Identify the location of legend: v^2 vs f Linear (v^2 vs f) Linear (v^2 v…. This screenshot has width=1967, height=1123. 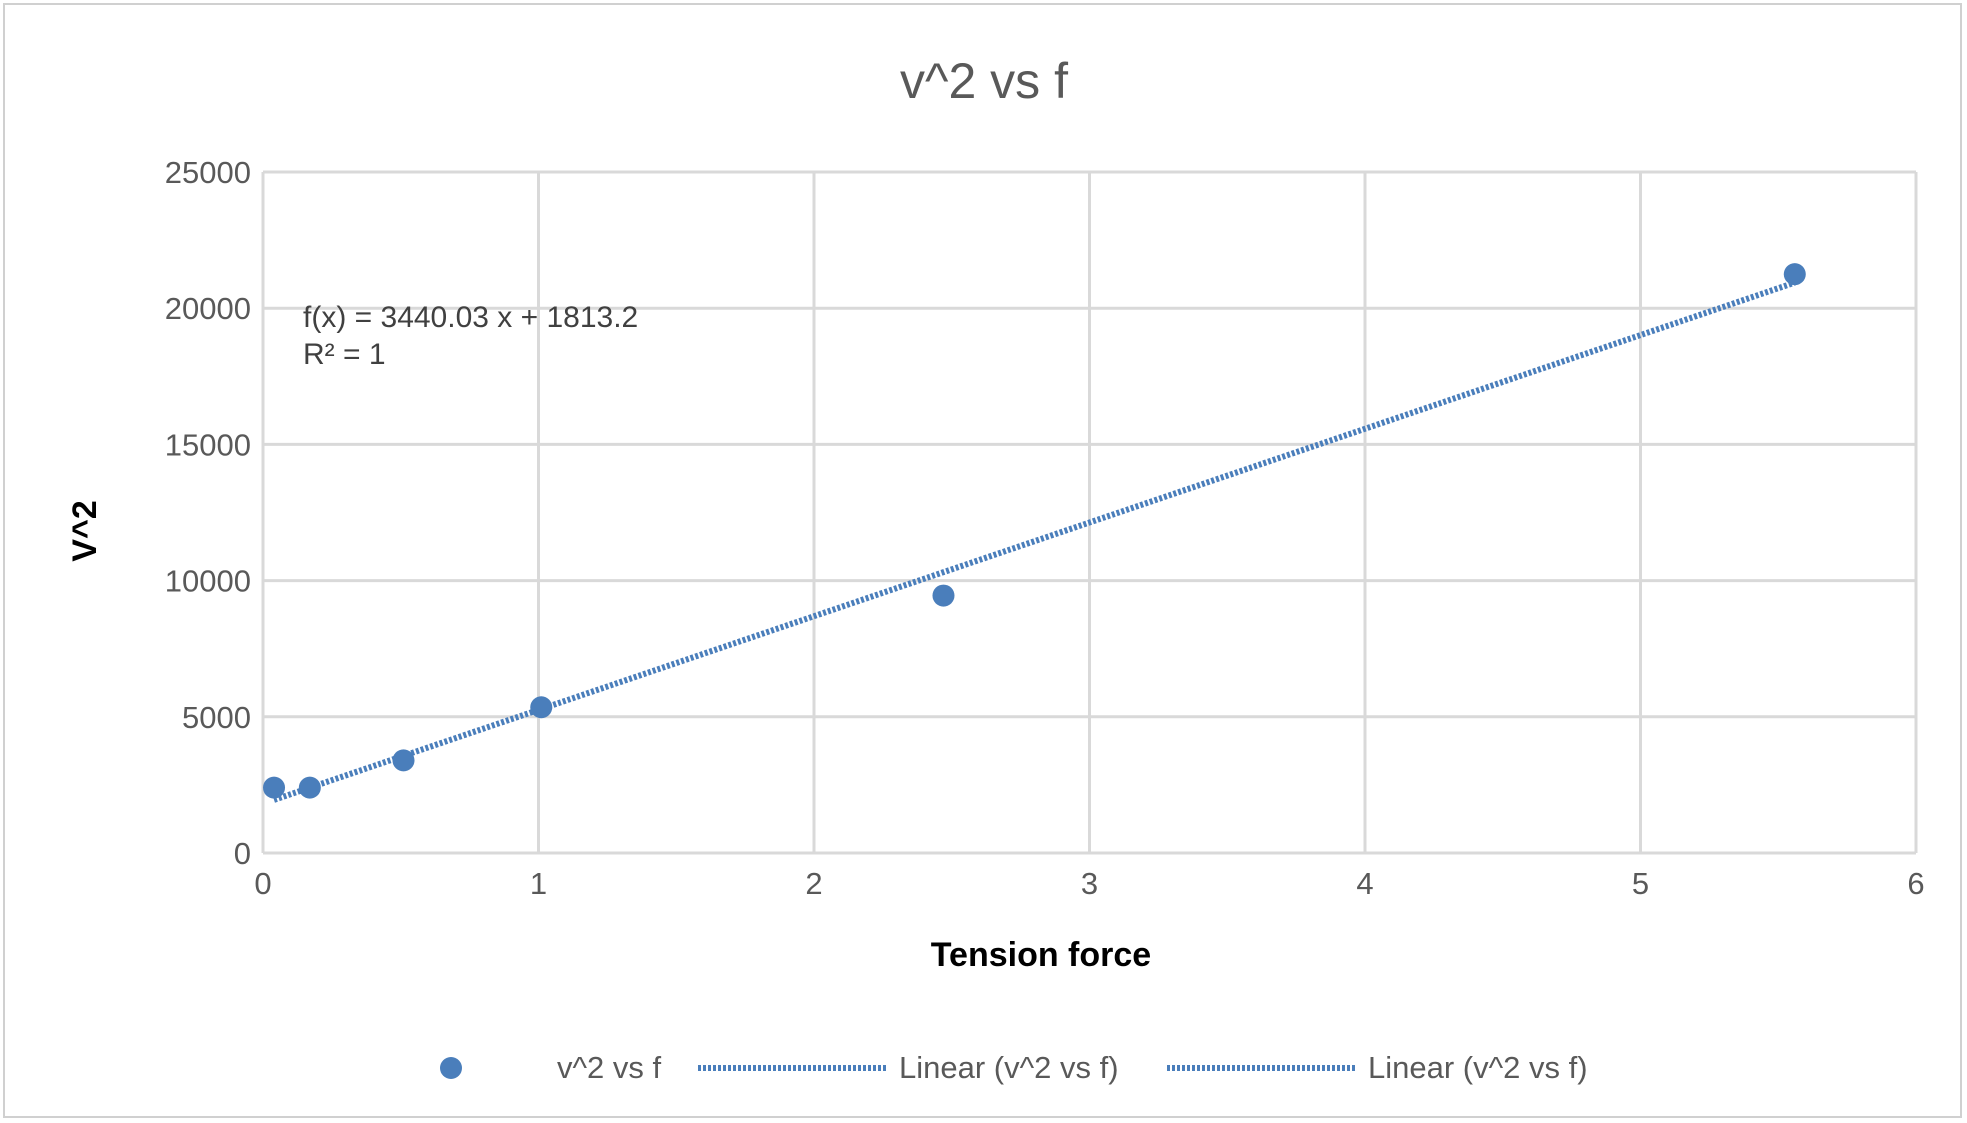
(1014, 1067).